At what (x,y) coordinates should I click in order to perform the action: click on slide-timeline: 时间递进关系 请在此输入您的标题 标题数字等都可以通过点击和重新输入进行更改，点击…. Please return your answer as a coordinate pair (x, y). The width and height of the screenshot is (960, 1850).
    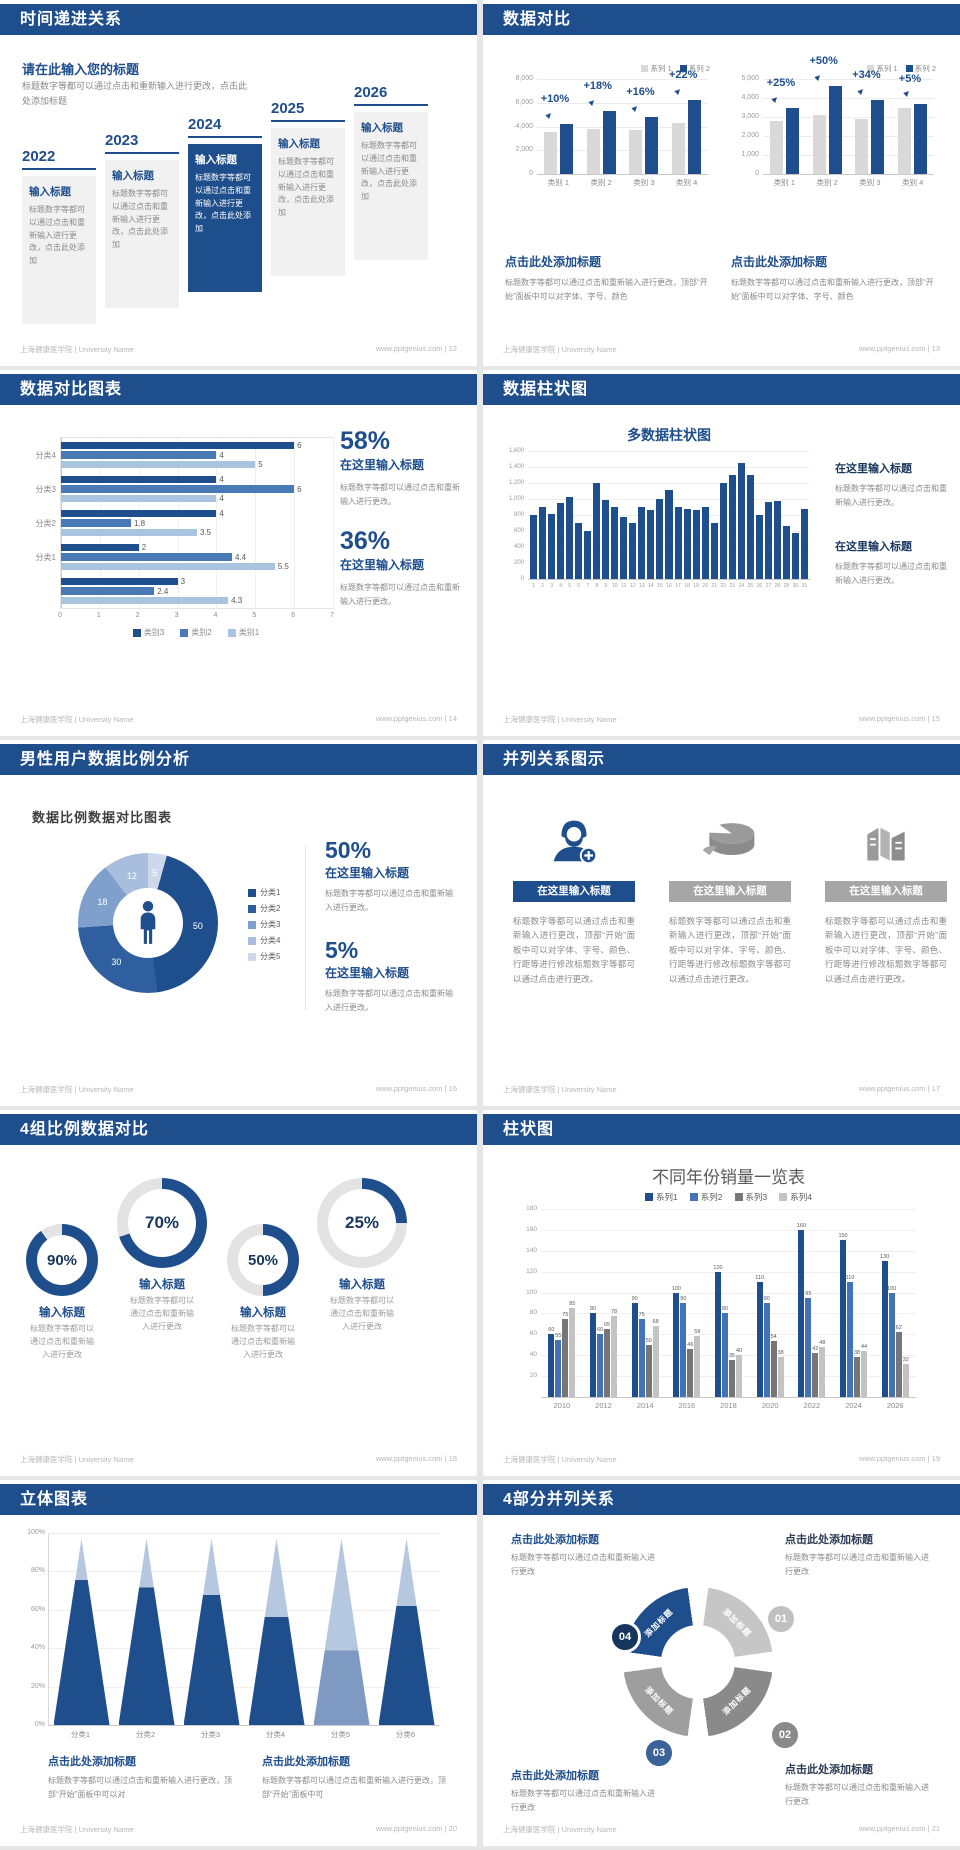
    Looking at the image, I should click on (238, 183).